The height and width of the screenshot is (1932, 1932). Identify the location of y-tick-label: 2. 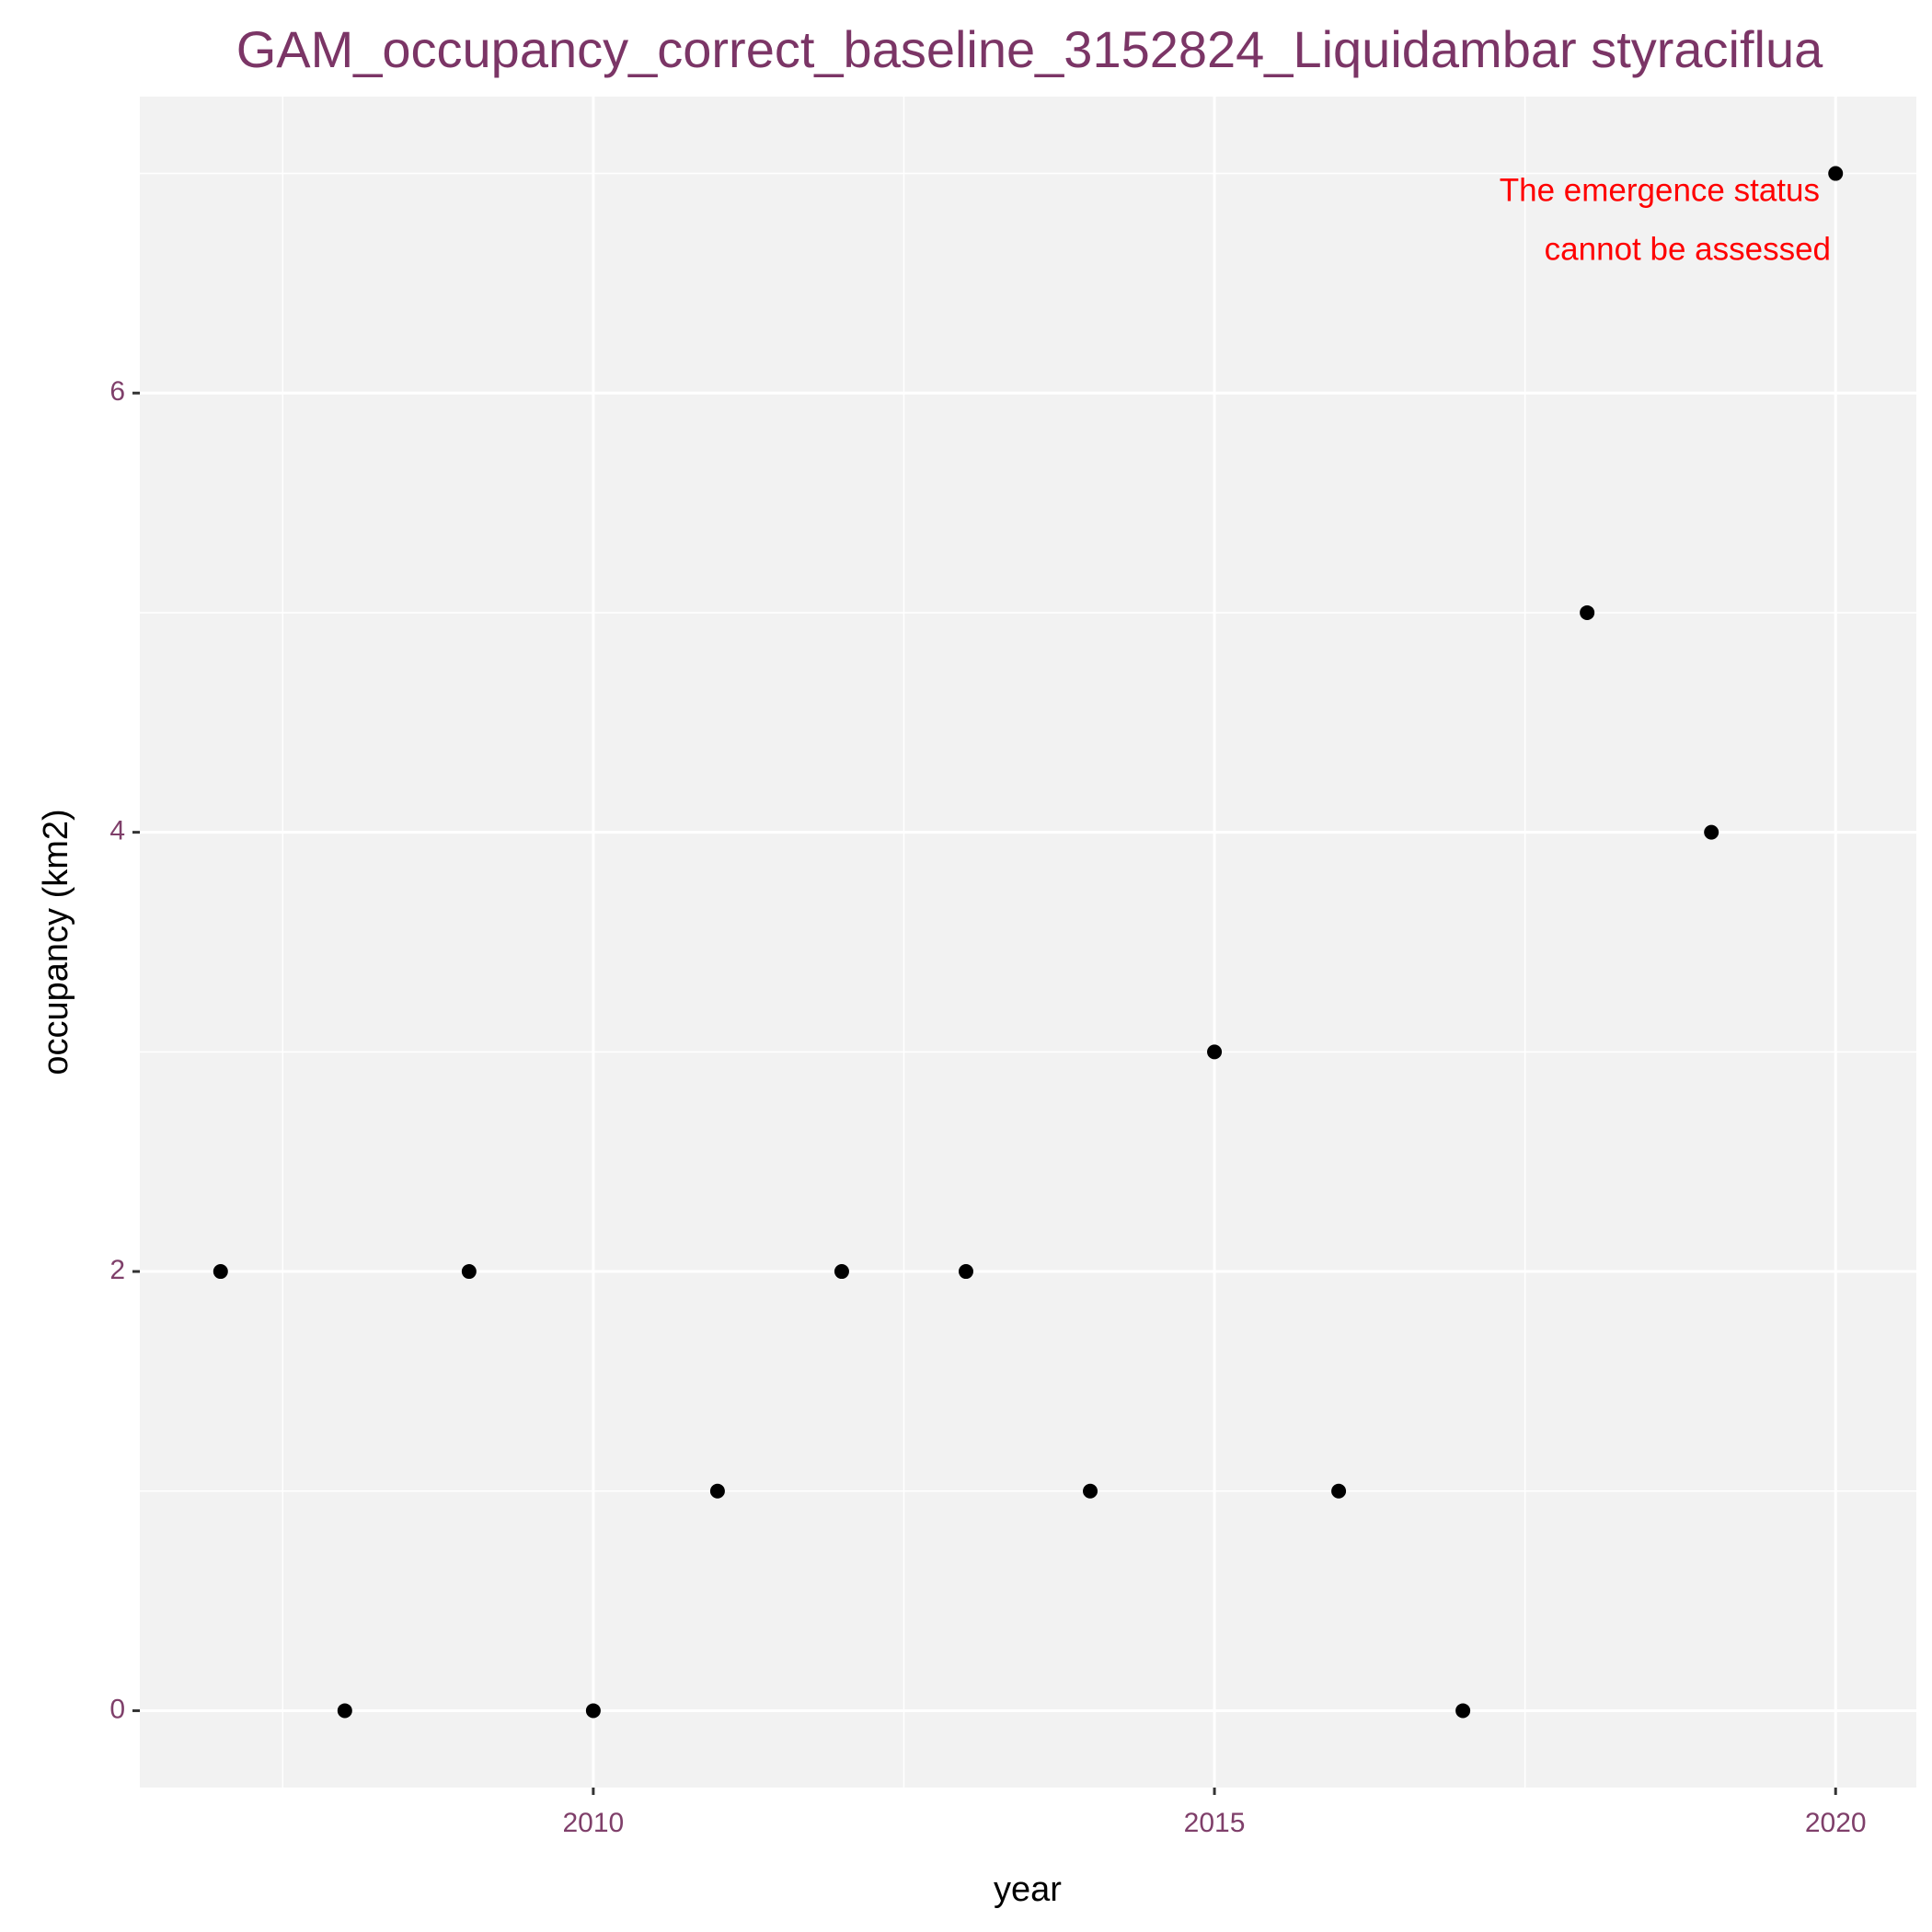
(117, 1270).